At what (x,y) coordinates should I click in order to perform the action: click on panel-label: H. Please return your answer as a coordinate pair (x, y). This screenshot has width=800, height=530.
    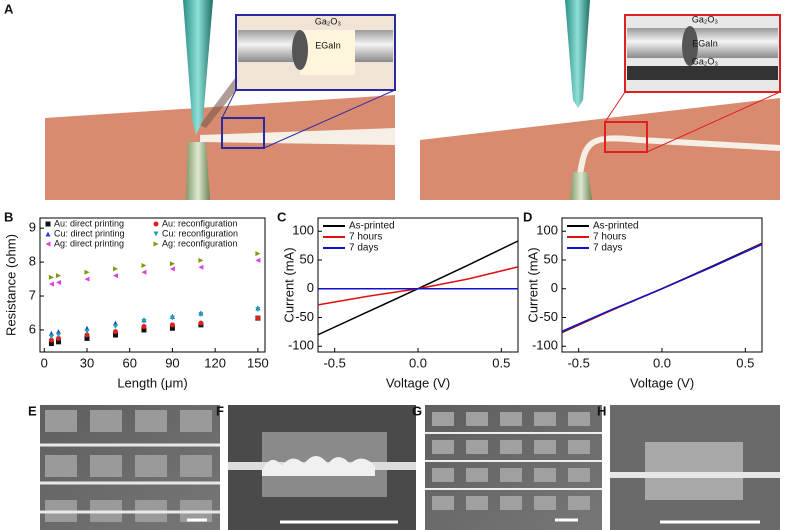
    Looking at the image, I should click on (601, 410).